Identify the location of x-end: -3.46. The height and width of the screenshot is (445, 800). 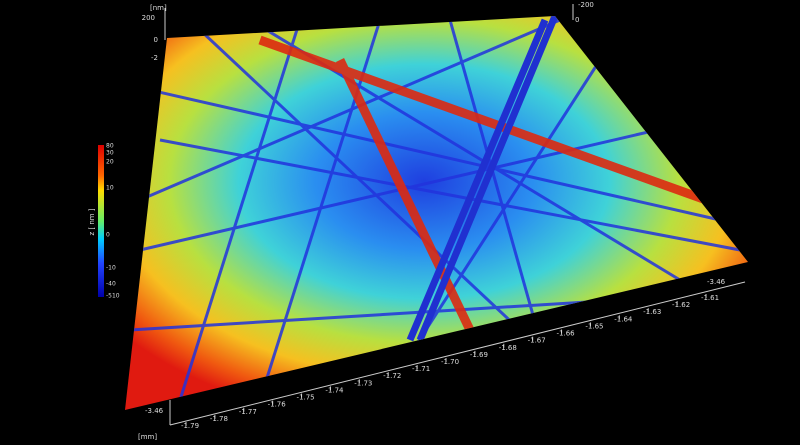
(716, 282).